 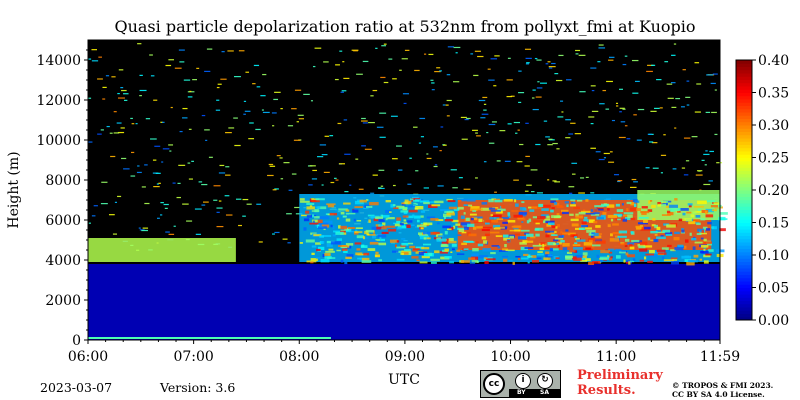 What do you see at coordinates (520, 384) in the screenshot?
I see `cc-license-badge: cc i ↻ BY SA` at bounding box center [520, 384].